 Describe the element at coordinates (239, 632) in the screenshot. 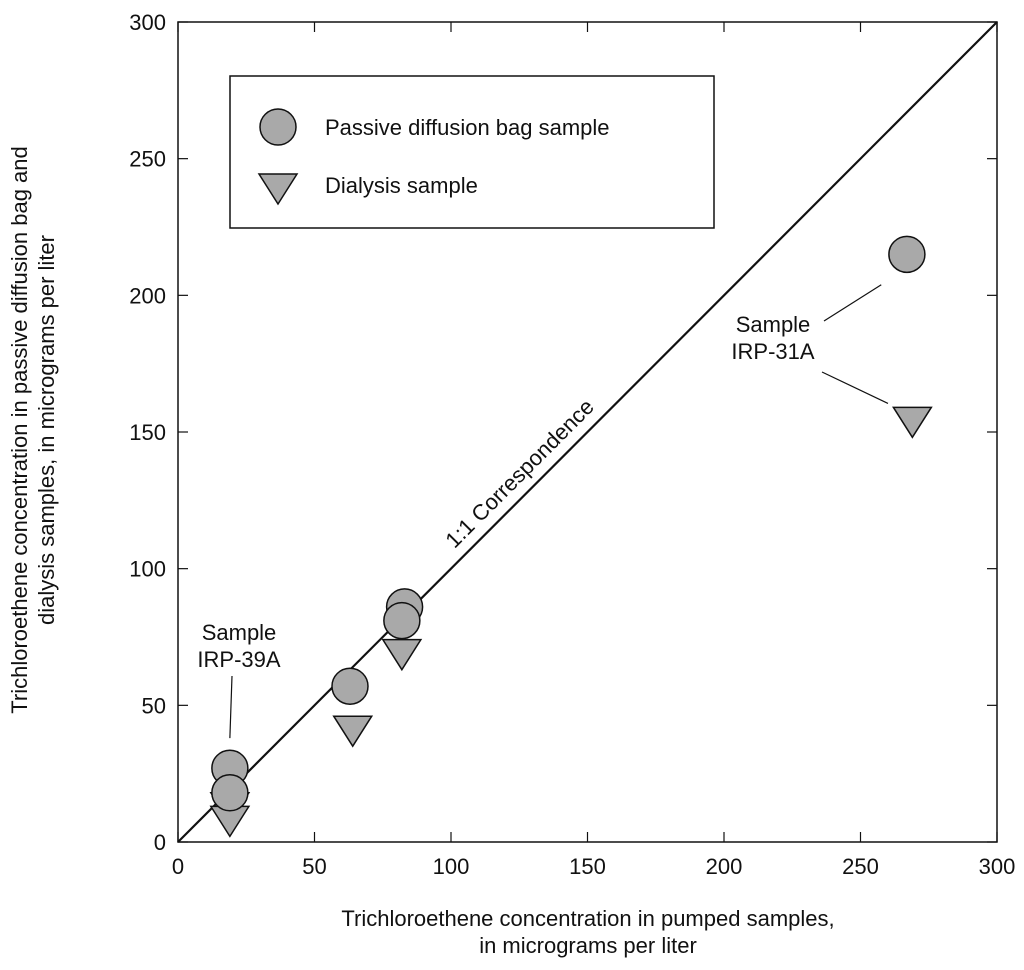

I see `annotation-irp39a-line1: Sample` at that location.